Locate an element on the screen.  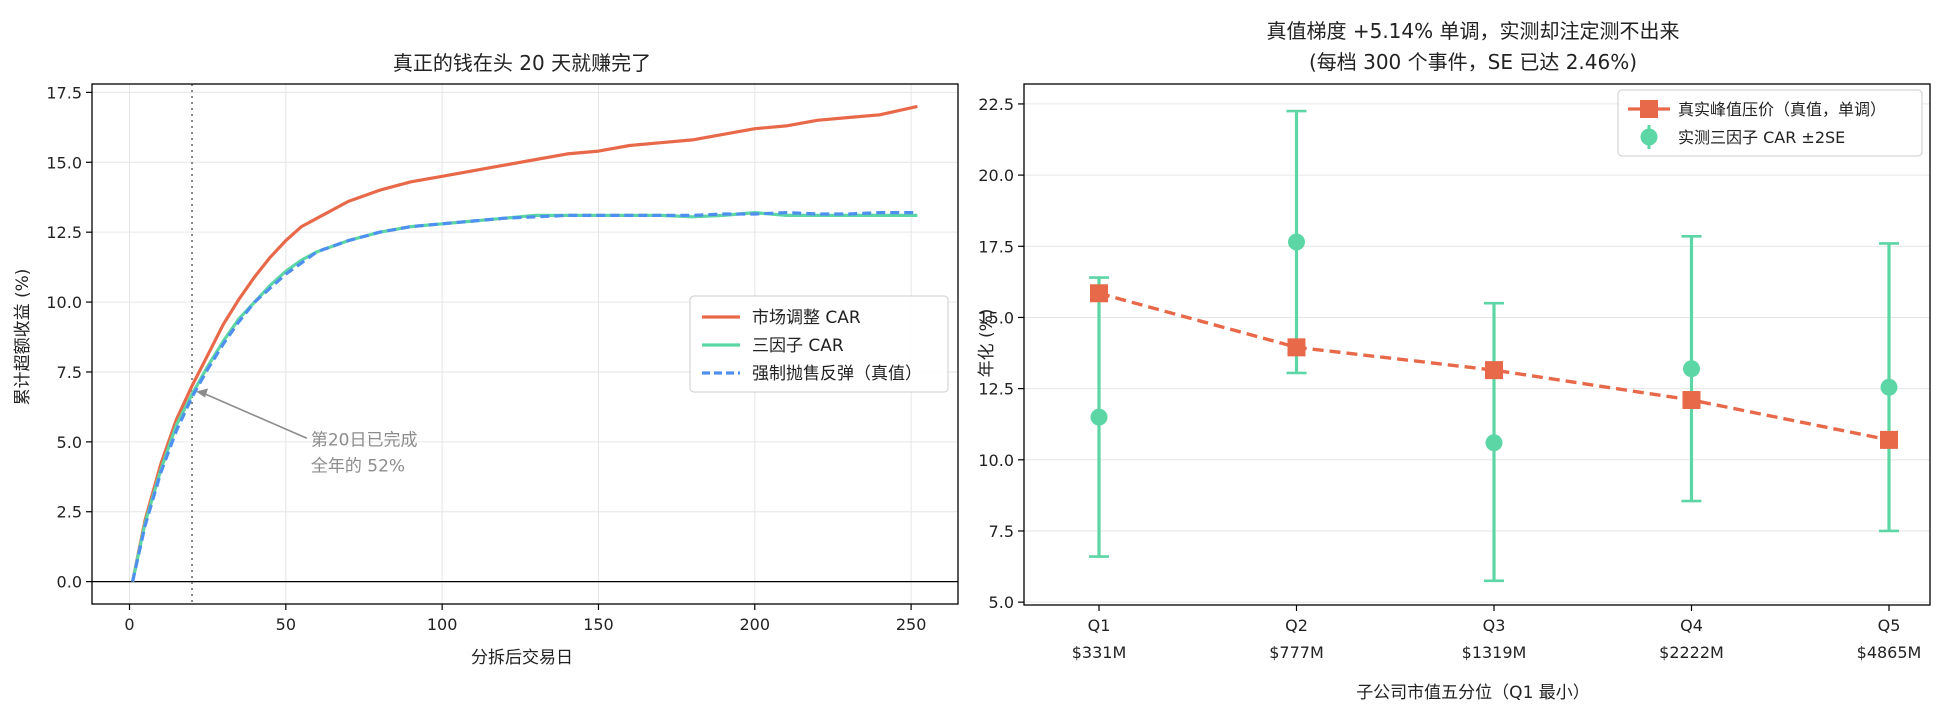
annotation-arrow-line is located at coordinates (255, 415).